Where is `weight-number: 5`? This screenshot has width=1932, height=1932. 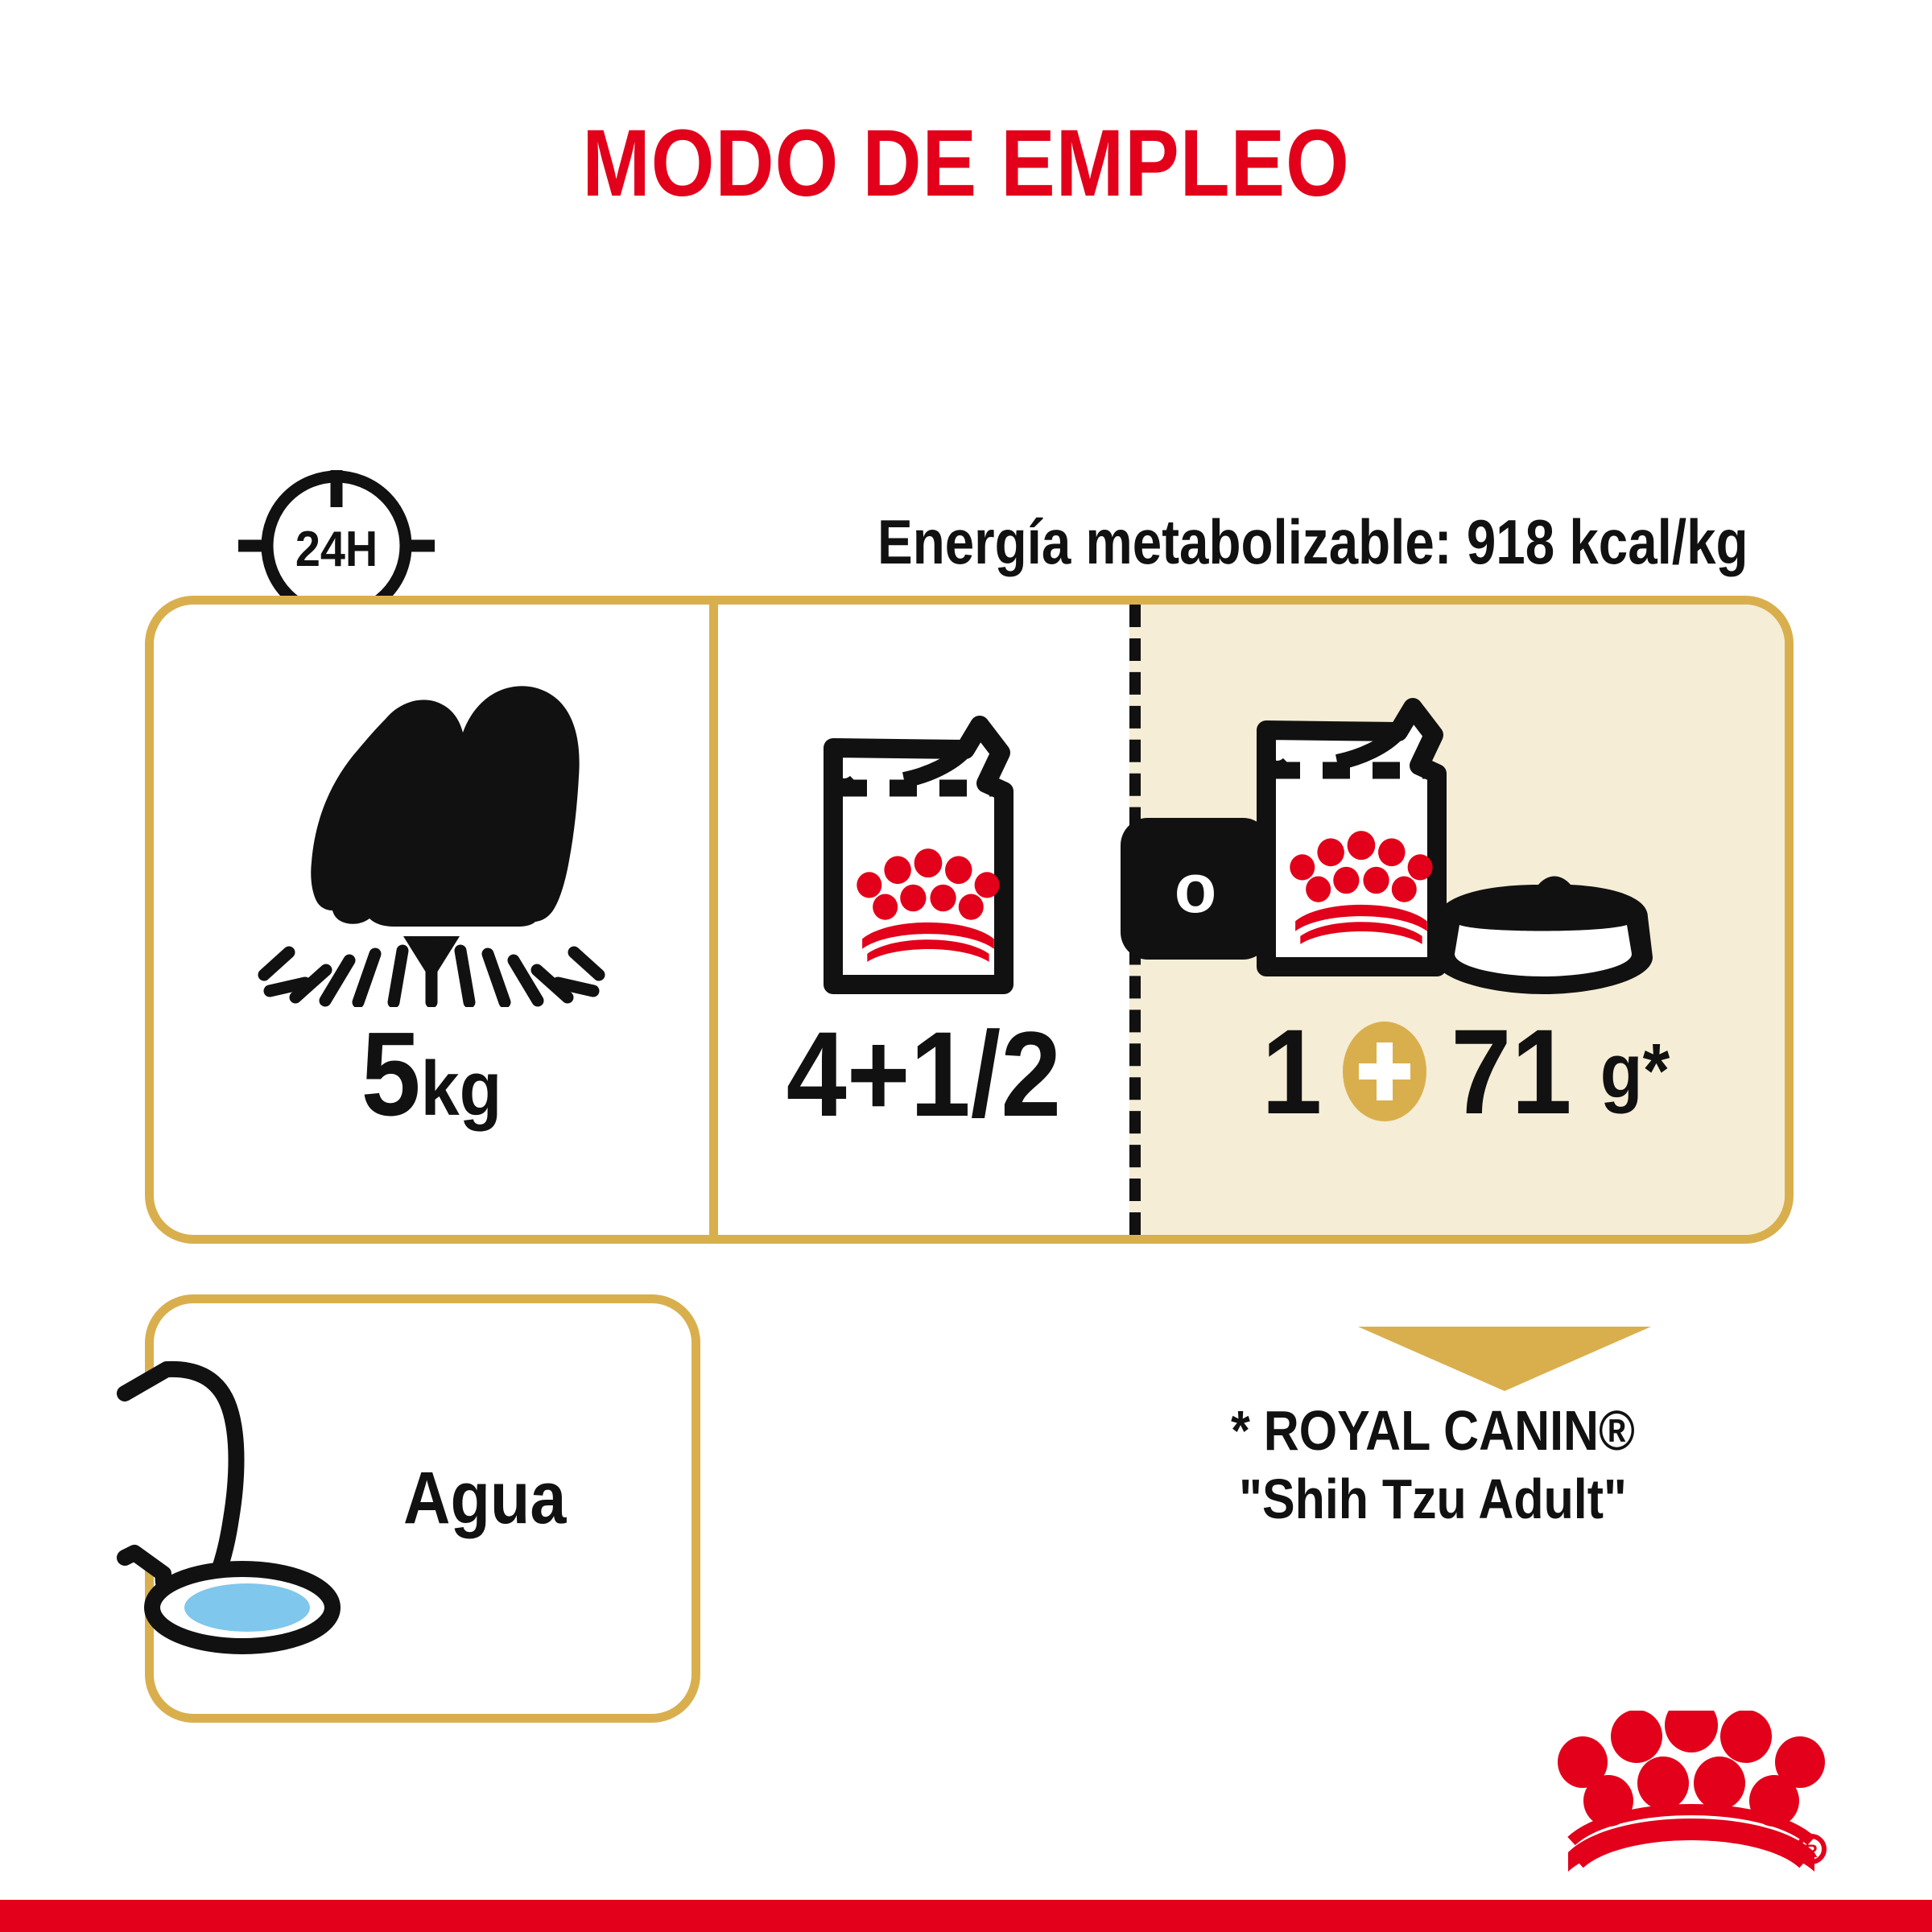
weight-number: 5 is located at coordinates (391, 1074).